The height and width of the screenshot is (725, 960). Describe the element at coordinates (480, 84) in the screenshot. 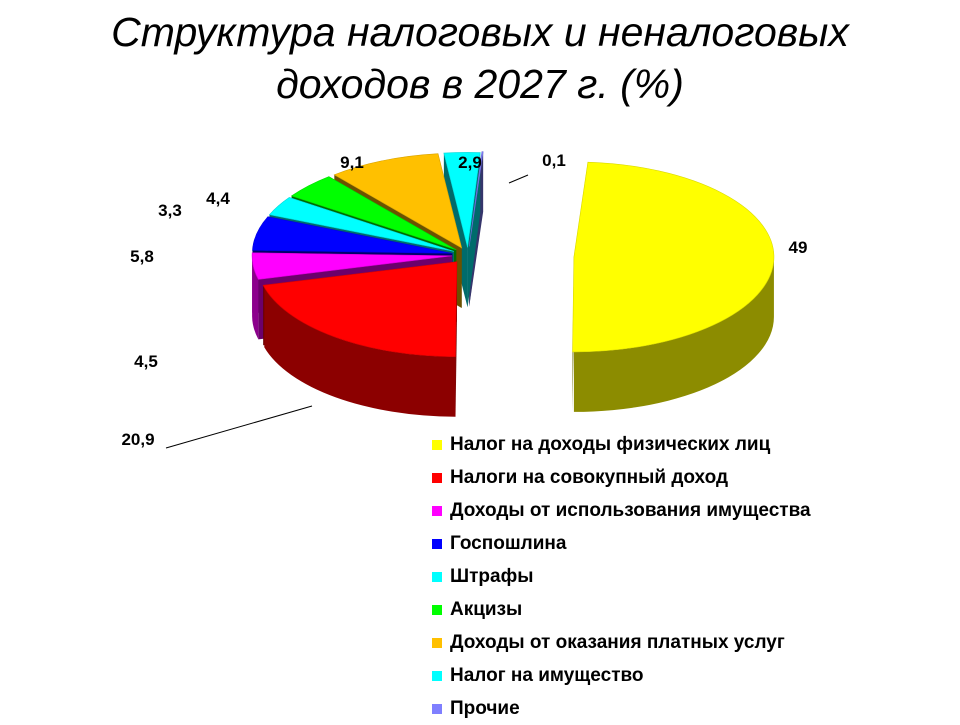

I see `chart-title-line-2: доходов в 2027 г. (%)` at that location.